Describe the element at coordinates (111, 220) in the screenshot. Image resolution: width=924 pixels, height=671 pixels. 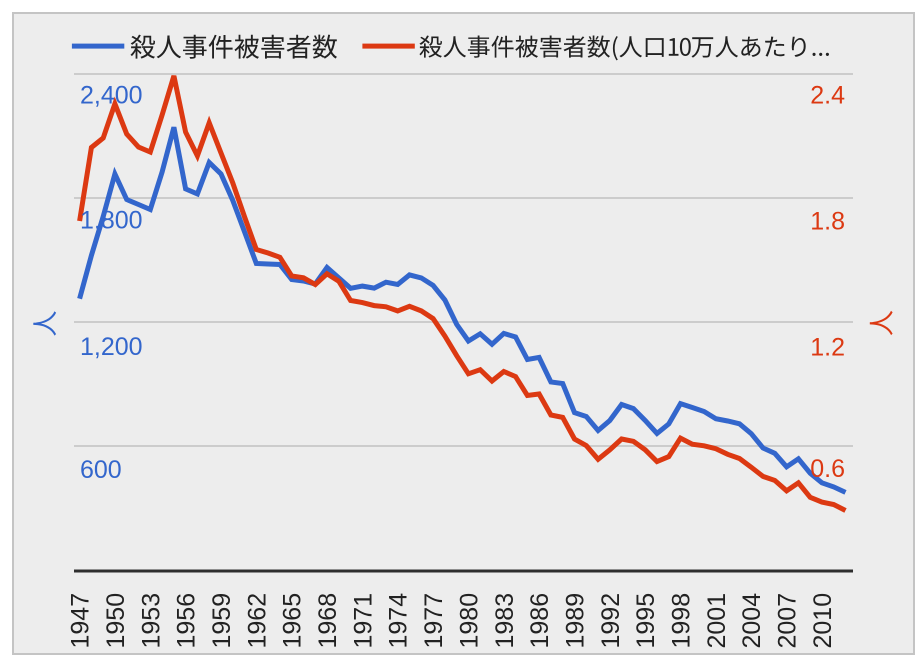
I see `svg-text: 1,800` at that location.